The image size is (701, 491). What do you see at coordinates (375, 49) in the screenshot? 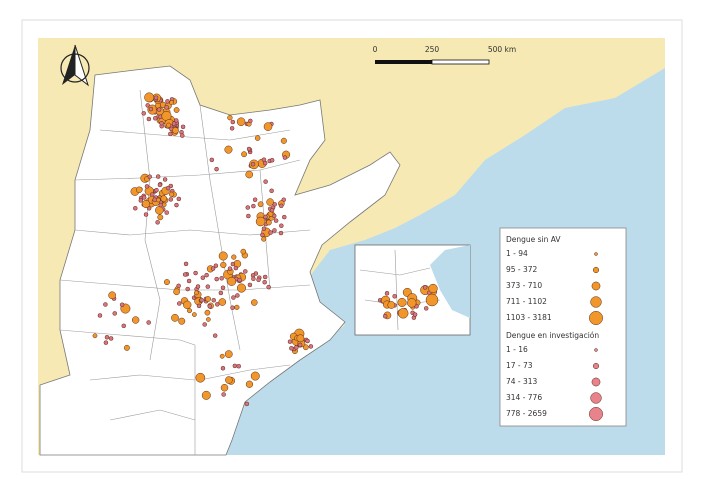
I see `scale-label: 0` at bounding box center [375, 49].